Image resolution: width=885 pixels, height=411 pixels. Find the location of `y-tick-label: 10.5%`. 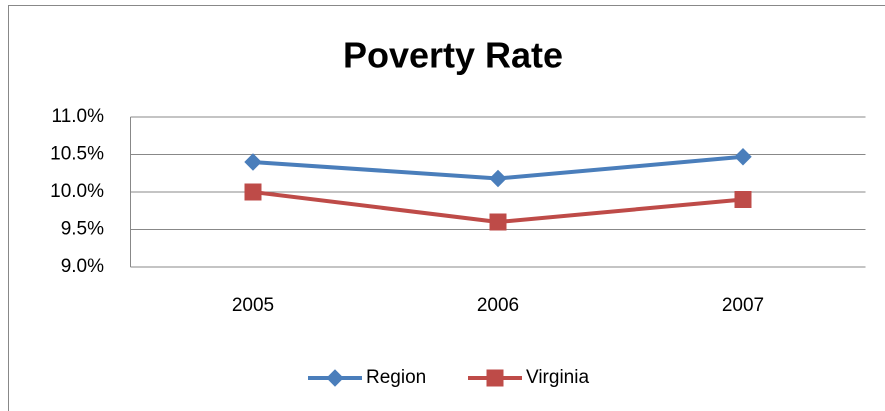

y-tick-label: 10.5% is located at coordinates (77, 154).